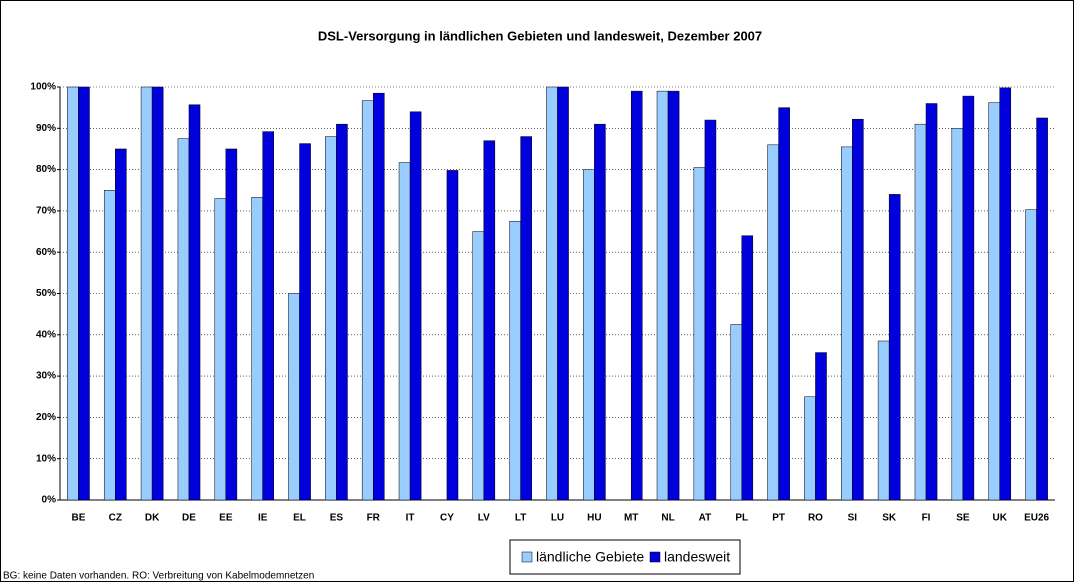 This screenshot has height=588, width=1075. I want to click on x-tick-label: RO, so click(815, 518).